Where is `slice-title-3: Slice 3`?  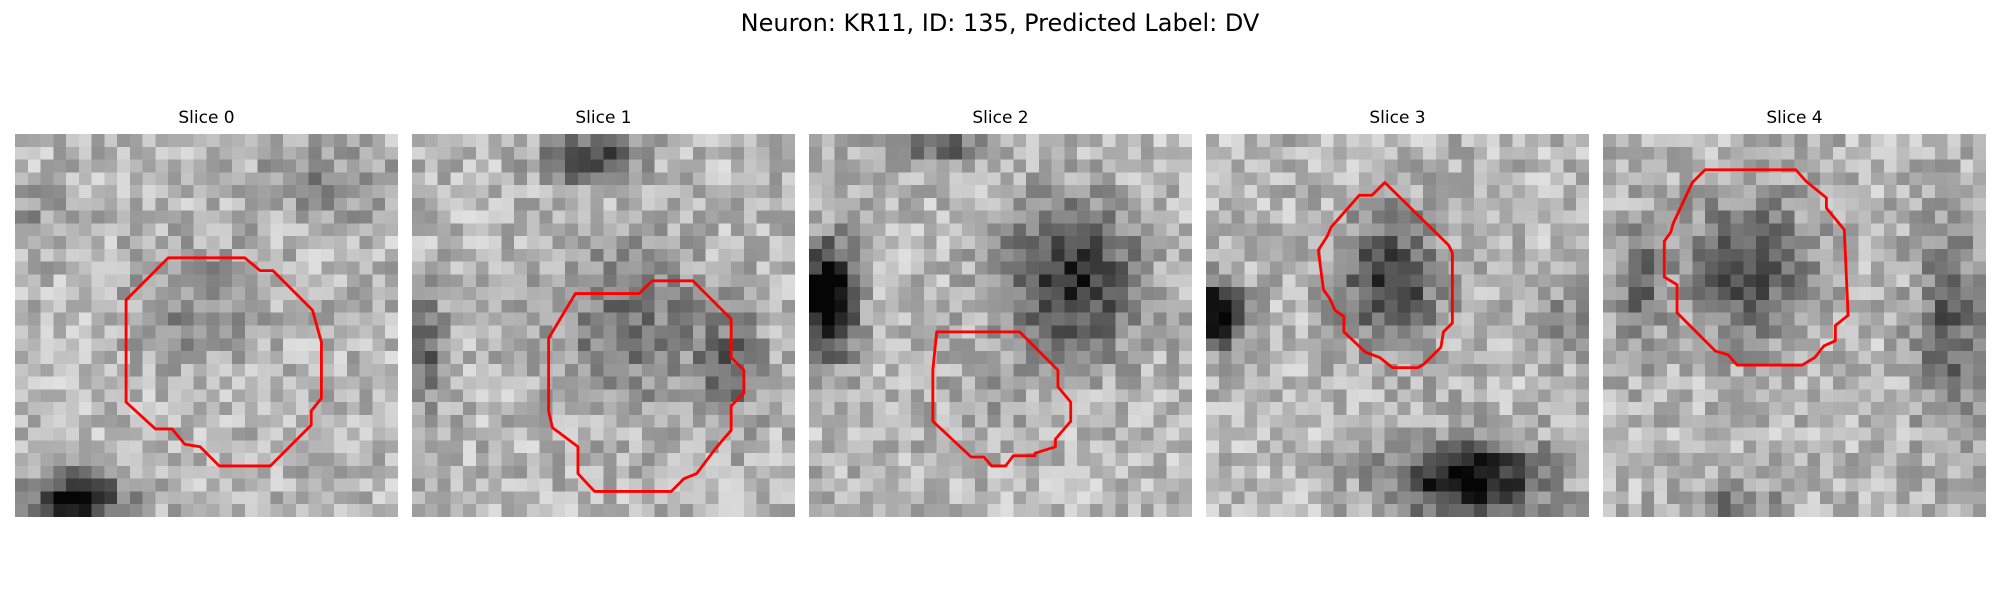
slice-title-3: Slice 3 is located at coordinates (1397, 118).